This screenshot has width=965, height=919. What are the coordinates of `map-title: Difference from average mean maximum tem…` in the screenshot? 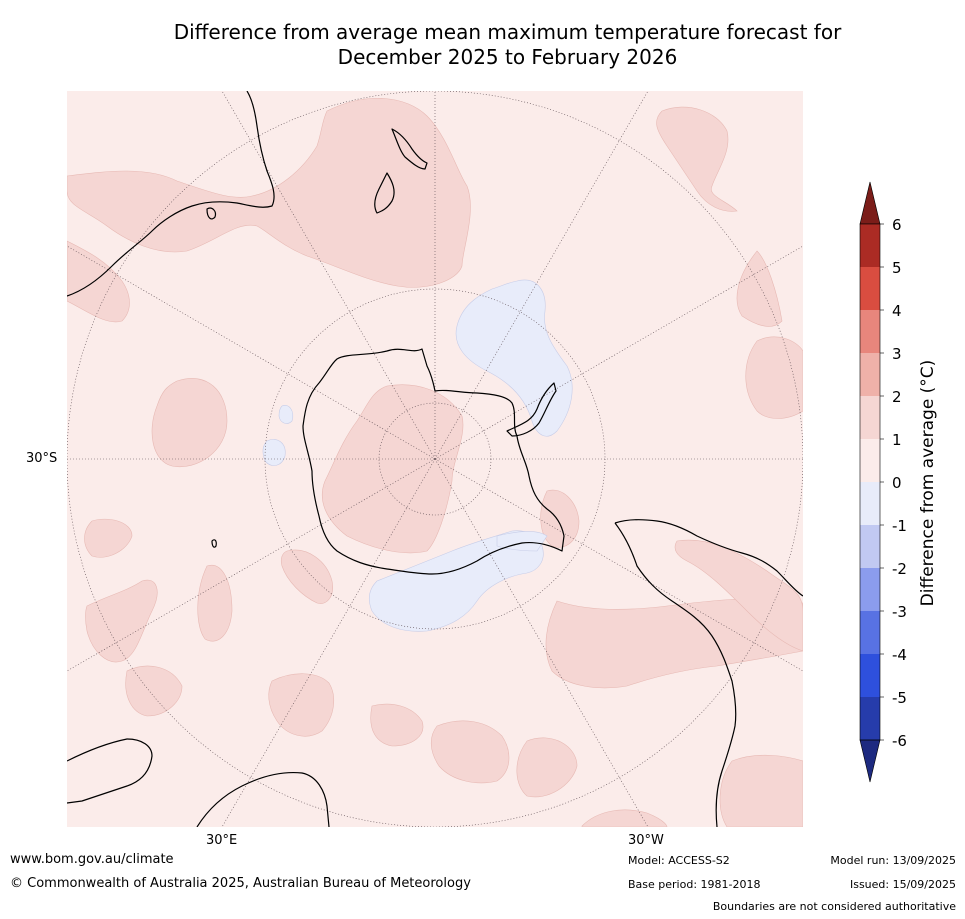 It's located at (507, 45).